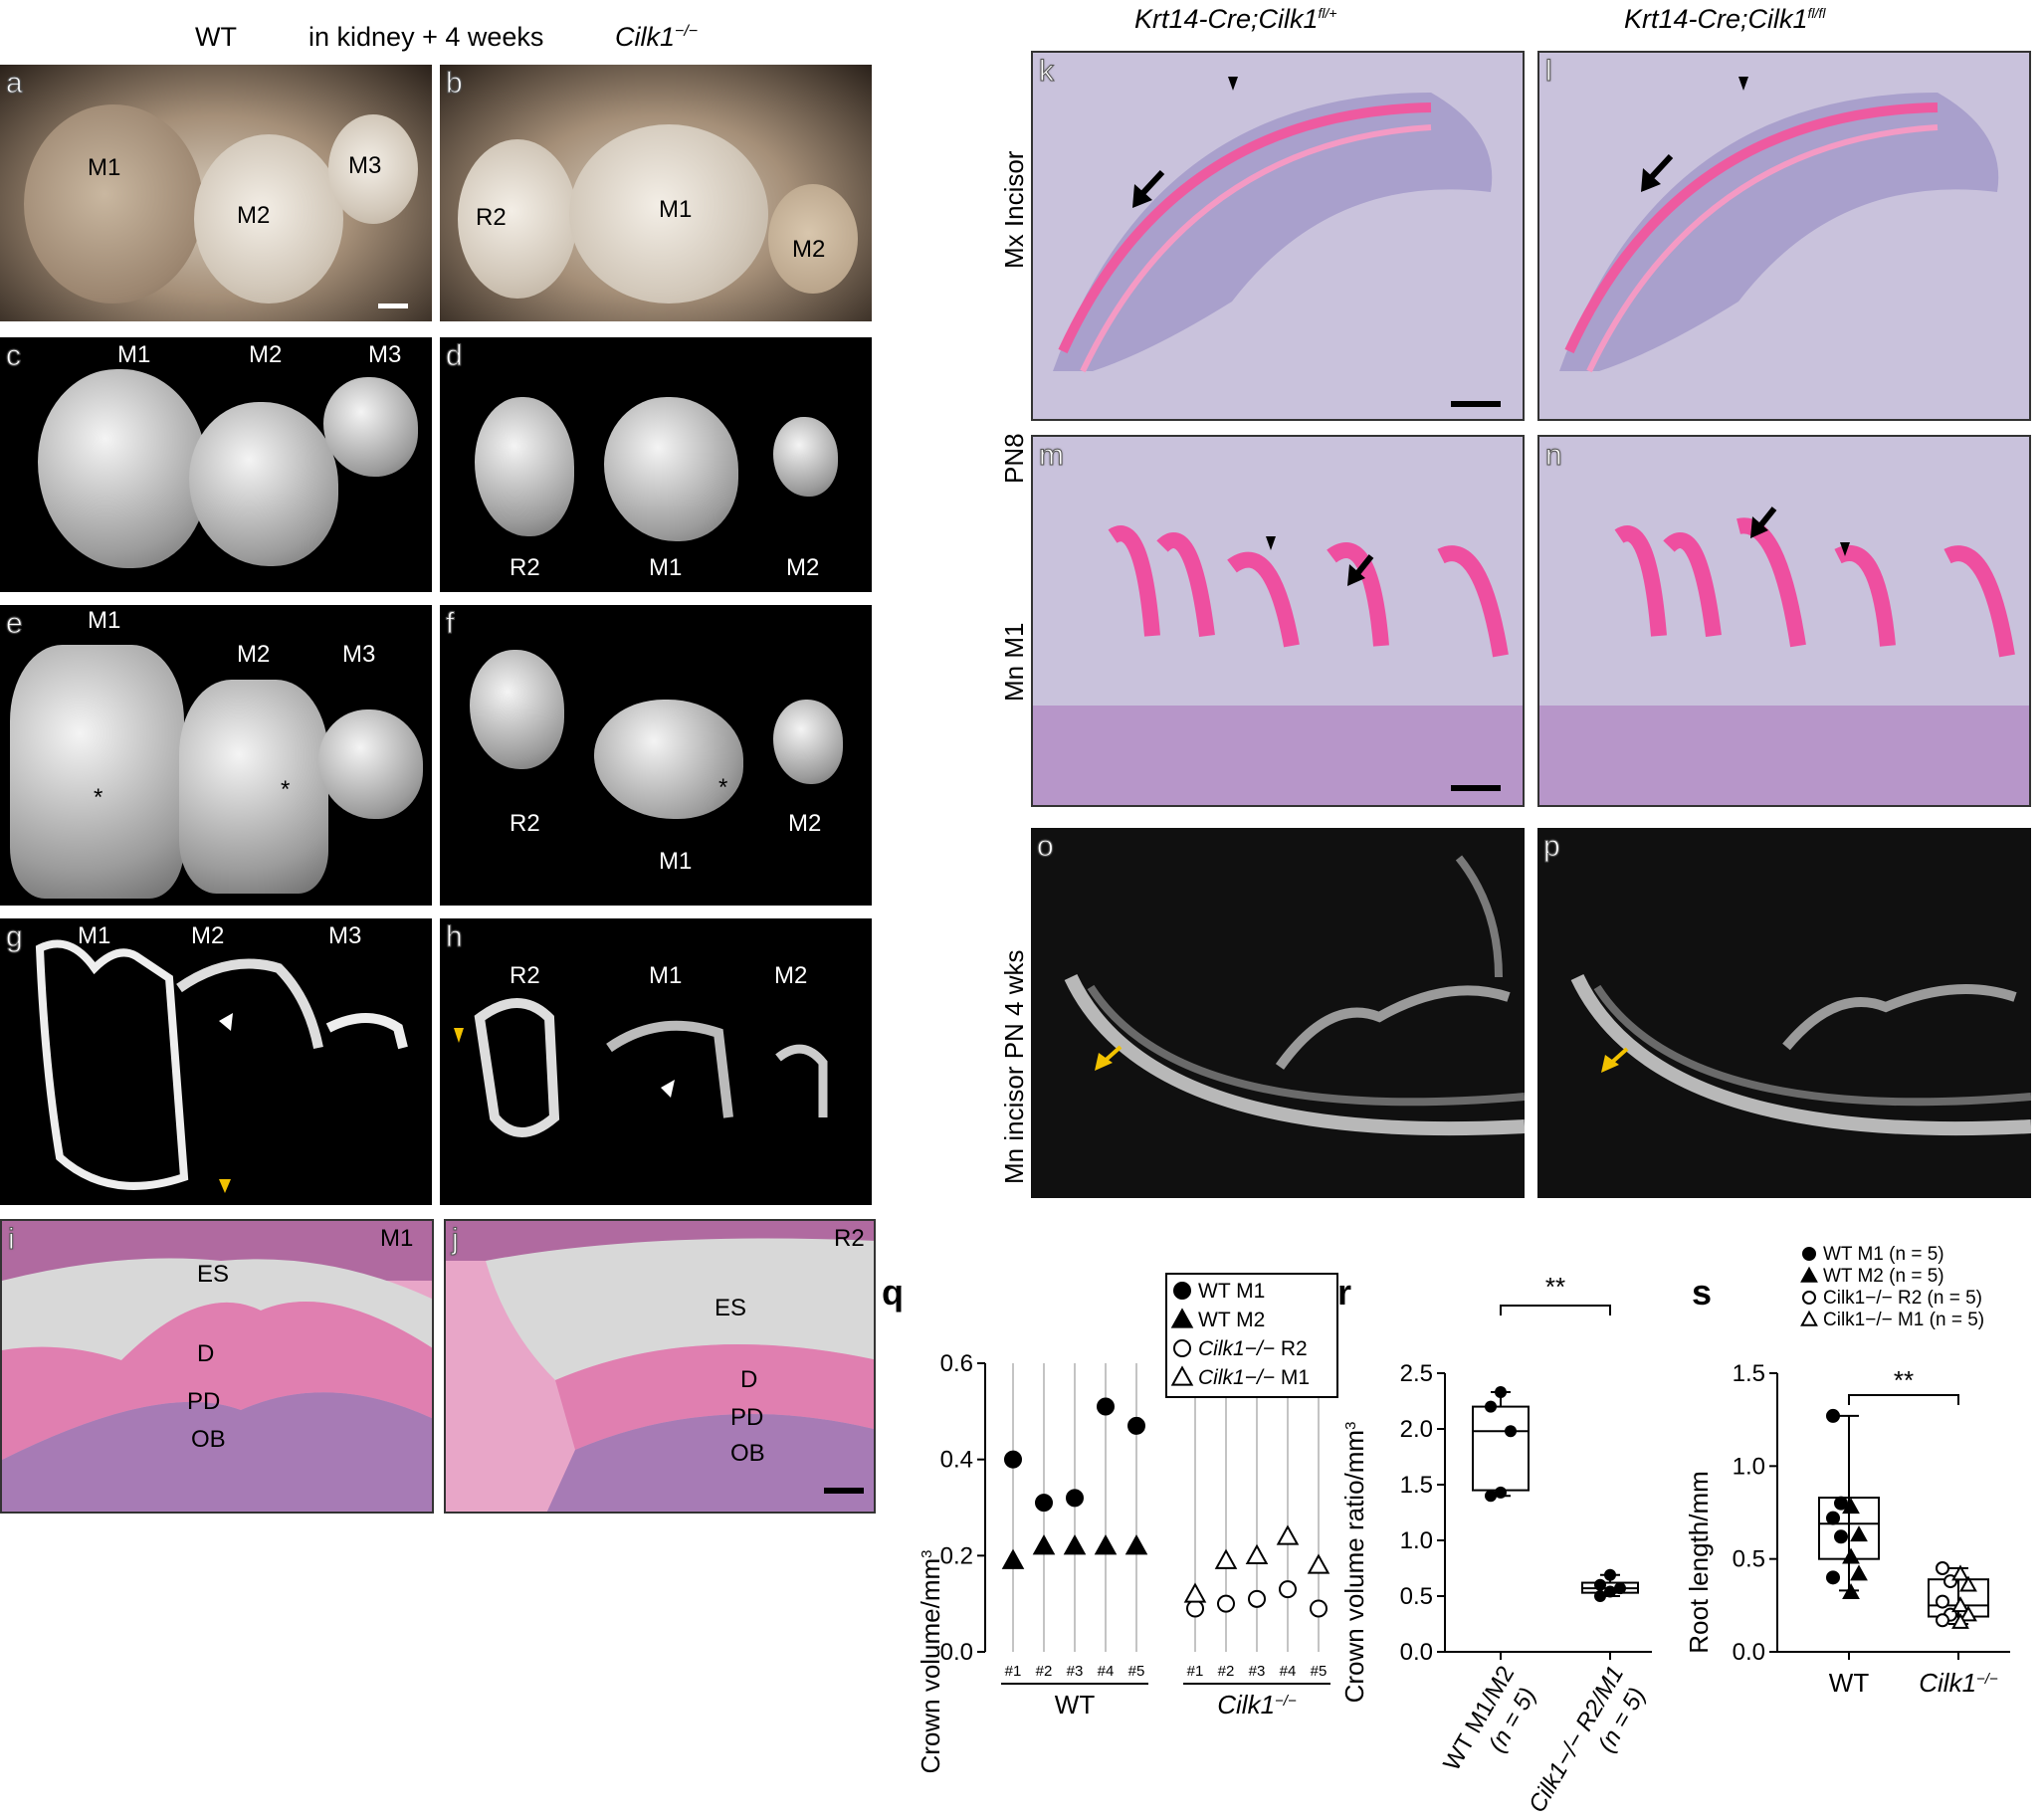 This screenshot has width=2043, height=1820. I want to click on panel-m-drawing, so click(1278, 665).